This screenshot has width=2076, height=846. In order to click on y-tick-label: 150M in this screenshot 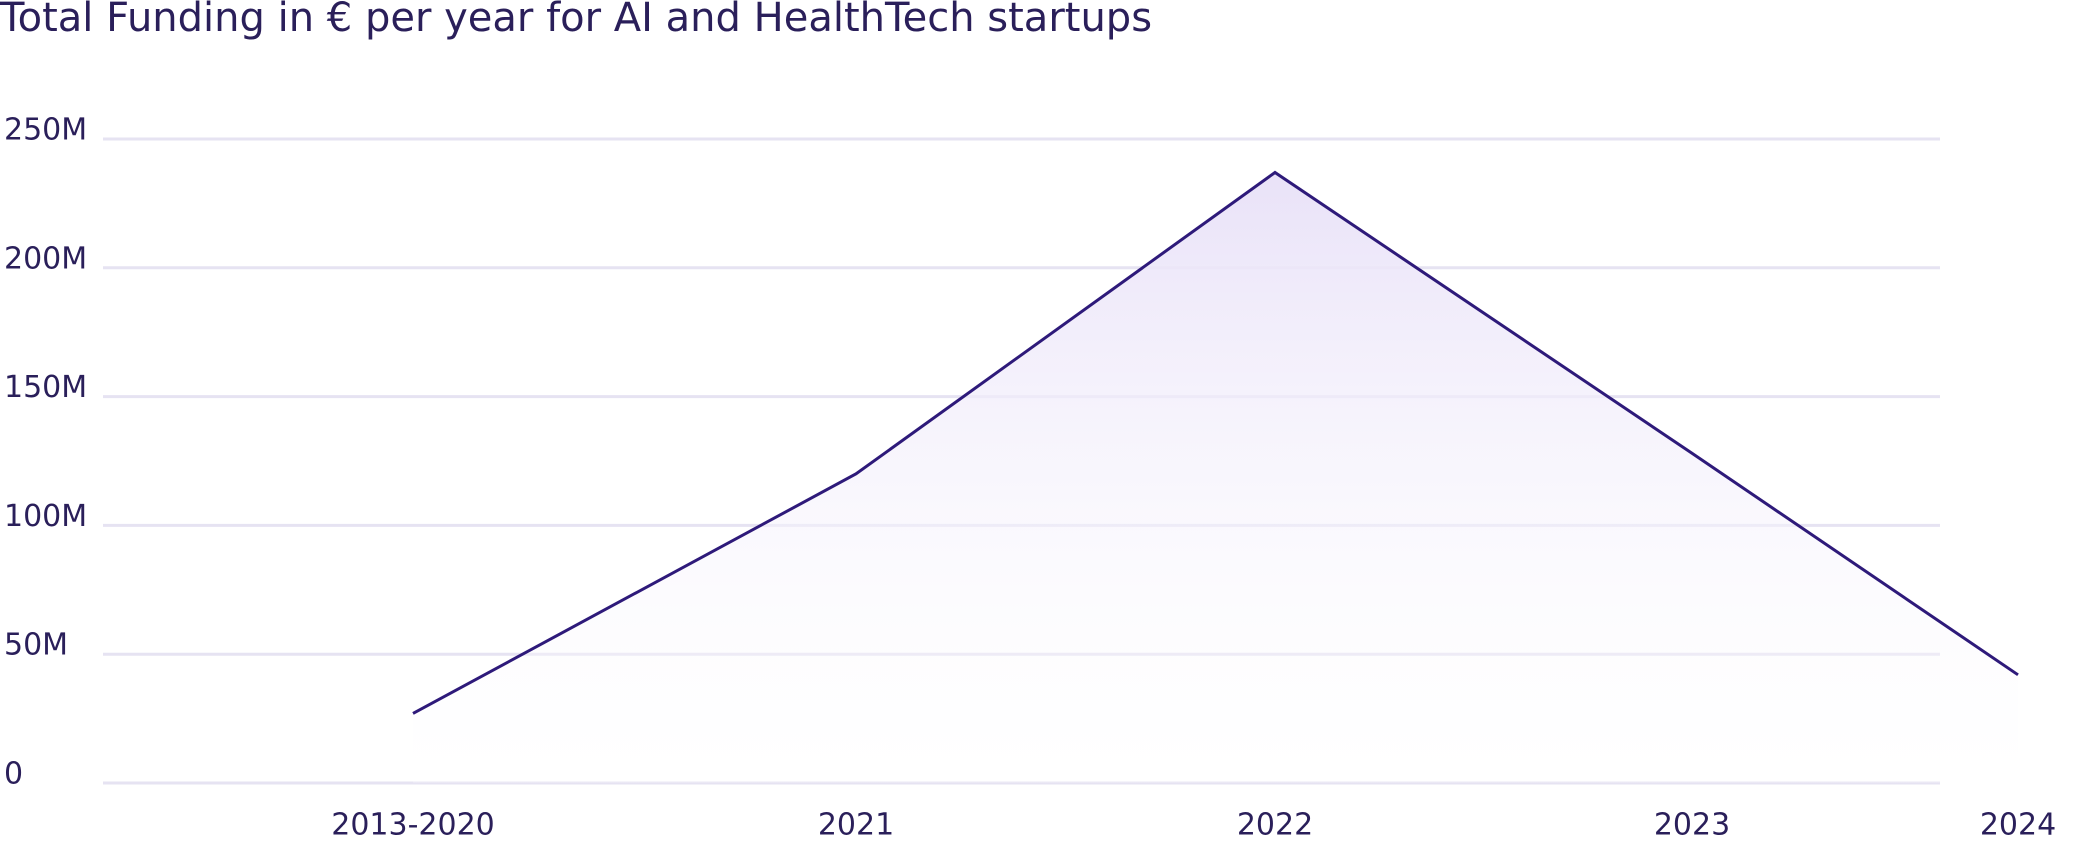, I will do `click(45, 387)`.